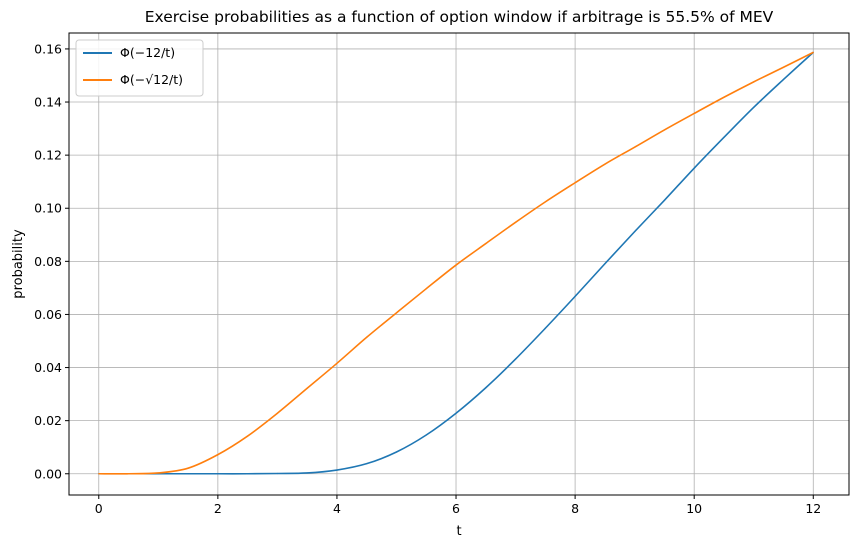  I want to click on y-tick-label: 0.10, so click(48, 208).